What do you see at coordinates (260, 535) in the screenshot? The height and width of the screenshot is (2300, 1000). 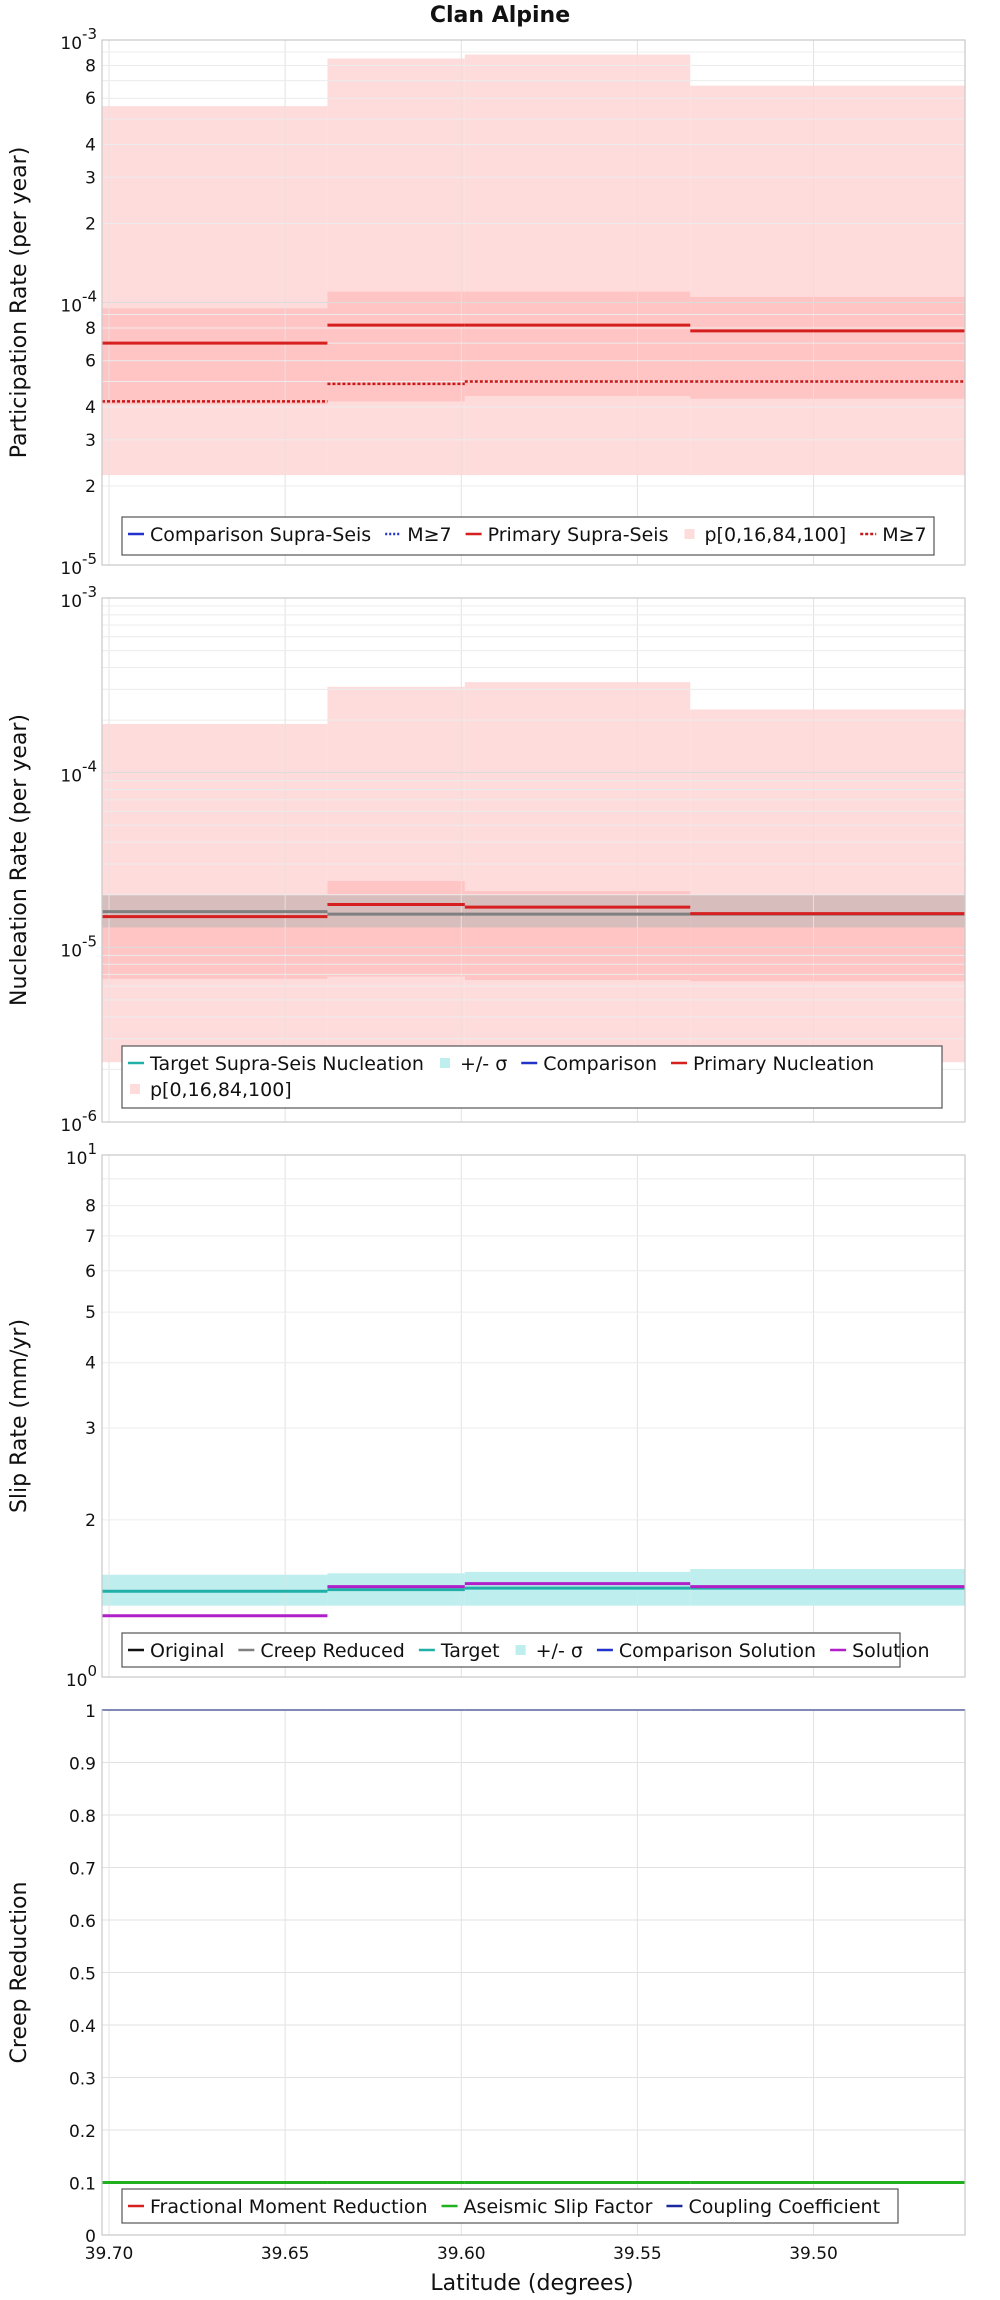 I see `legend-label: Comparison Supra-Seis` at bounding box center [260, 535].